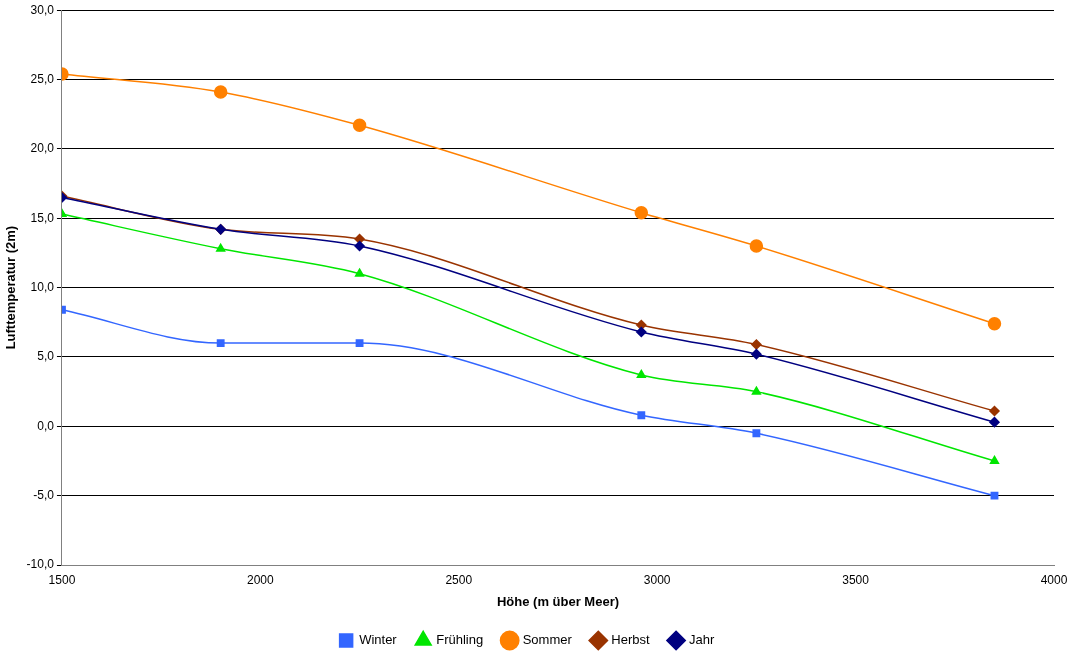 Image resolution: width=1074 pixels, height=657 pixels. What do you see at coordinates (261, 579) in the screenshot?
I see `x-tick-label: 2000` at bounding box center [261, 579].